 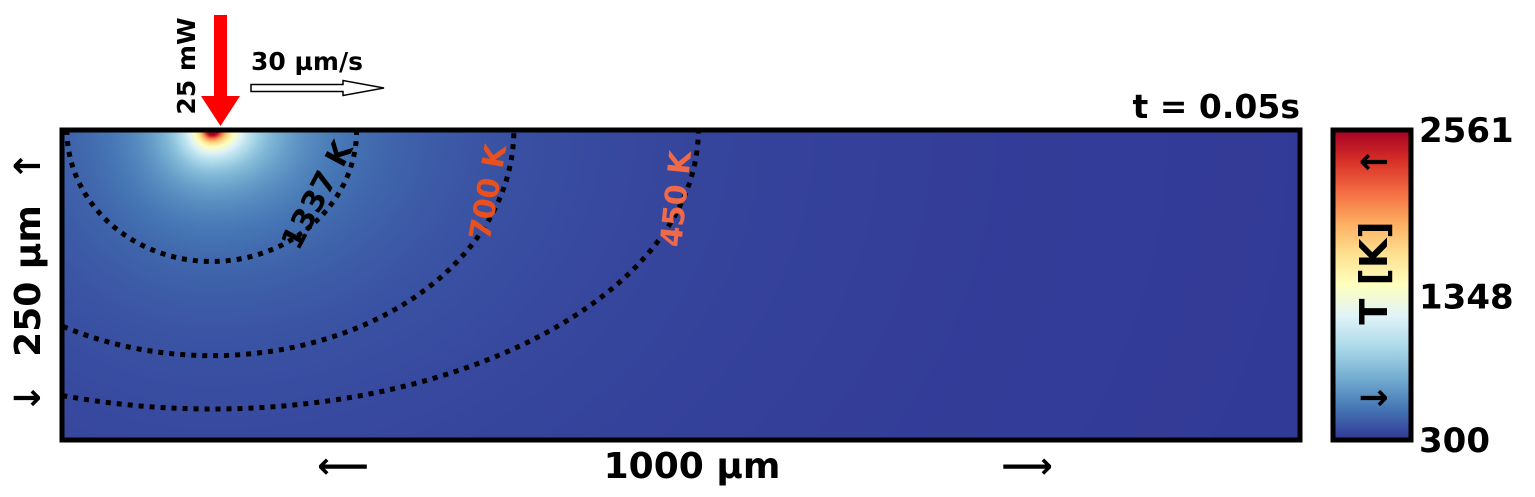 I want to click on x-arrow-right: ⟶, so click(x=1027, y=466).